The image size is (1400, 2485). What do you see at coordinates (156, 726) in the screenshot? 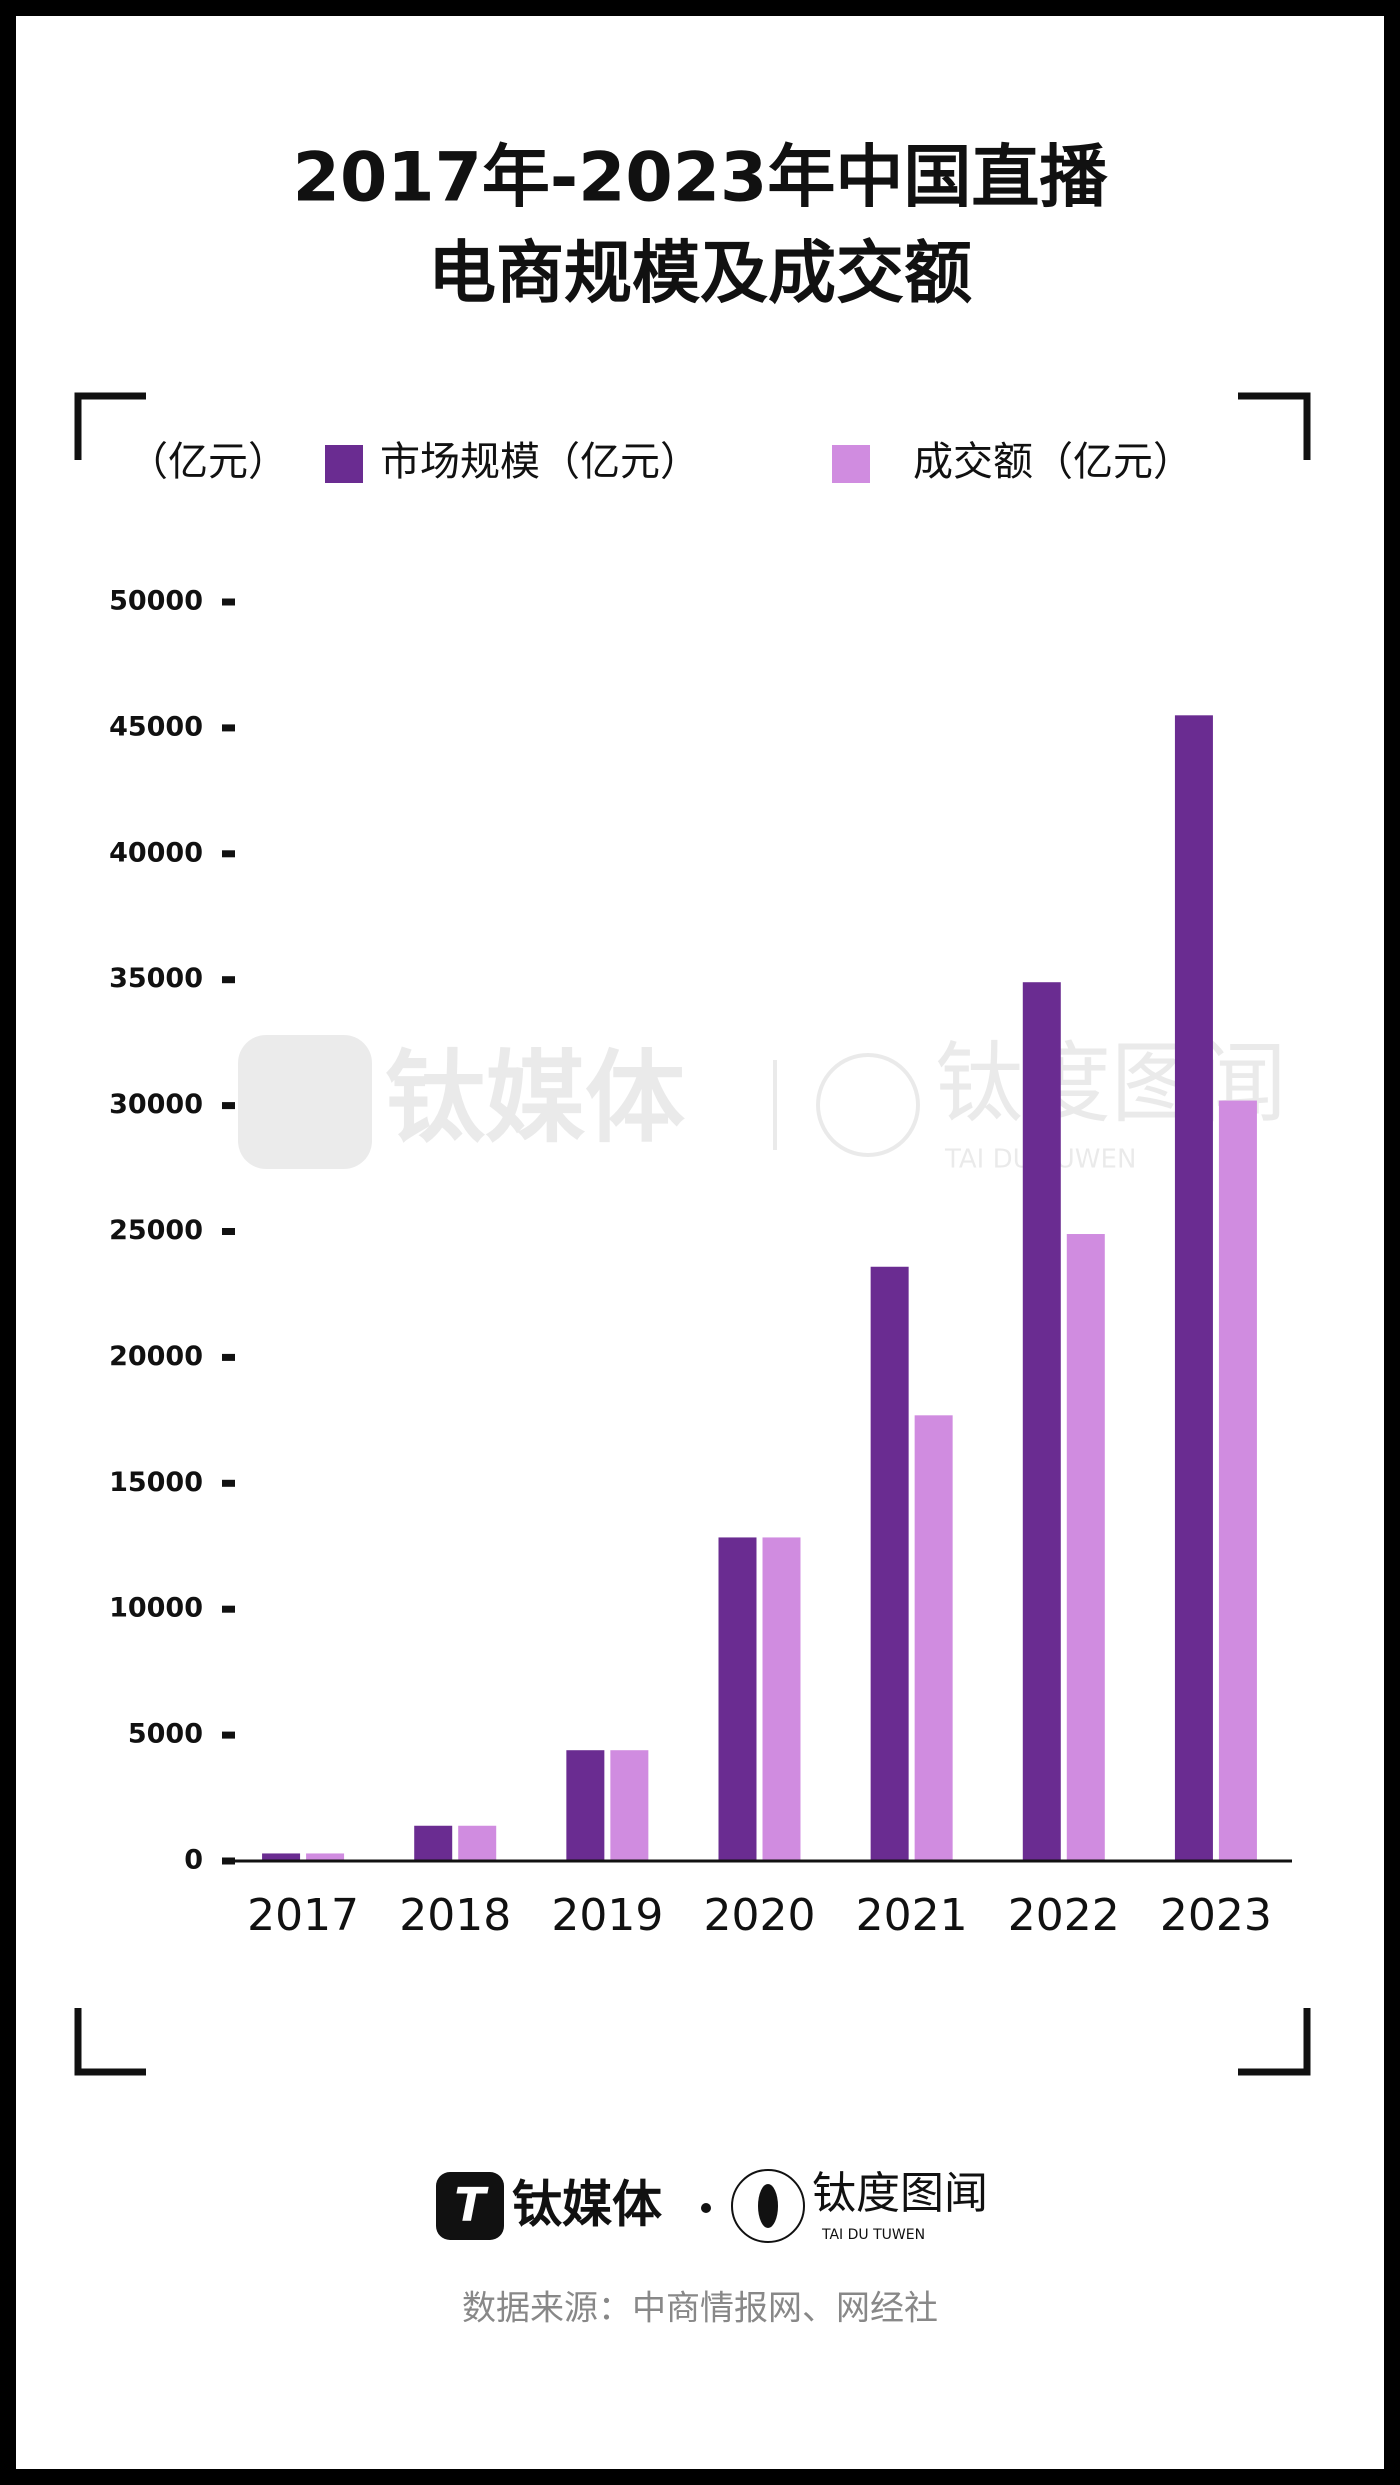
I see `y-tick-label: 45000` at bounding box center [156, 726].